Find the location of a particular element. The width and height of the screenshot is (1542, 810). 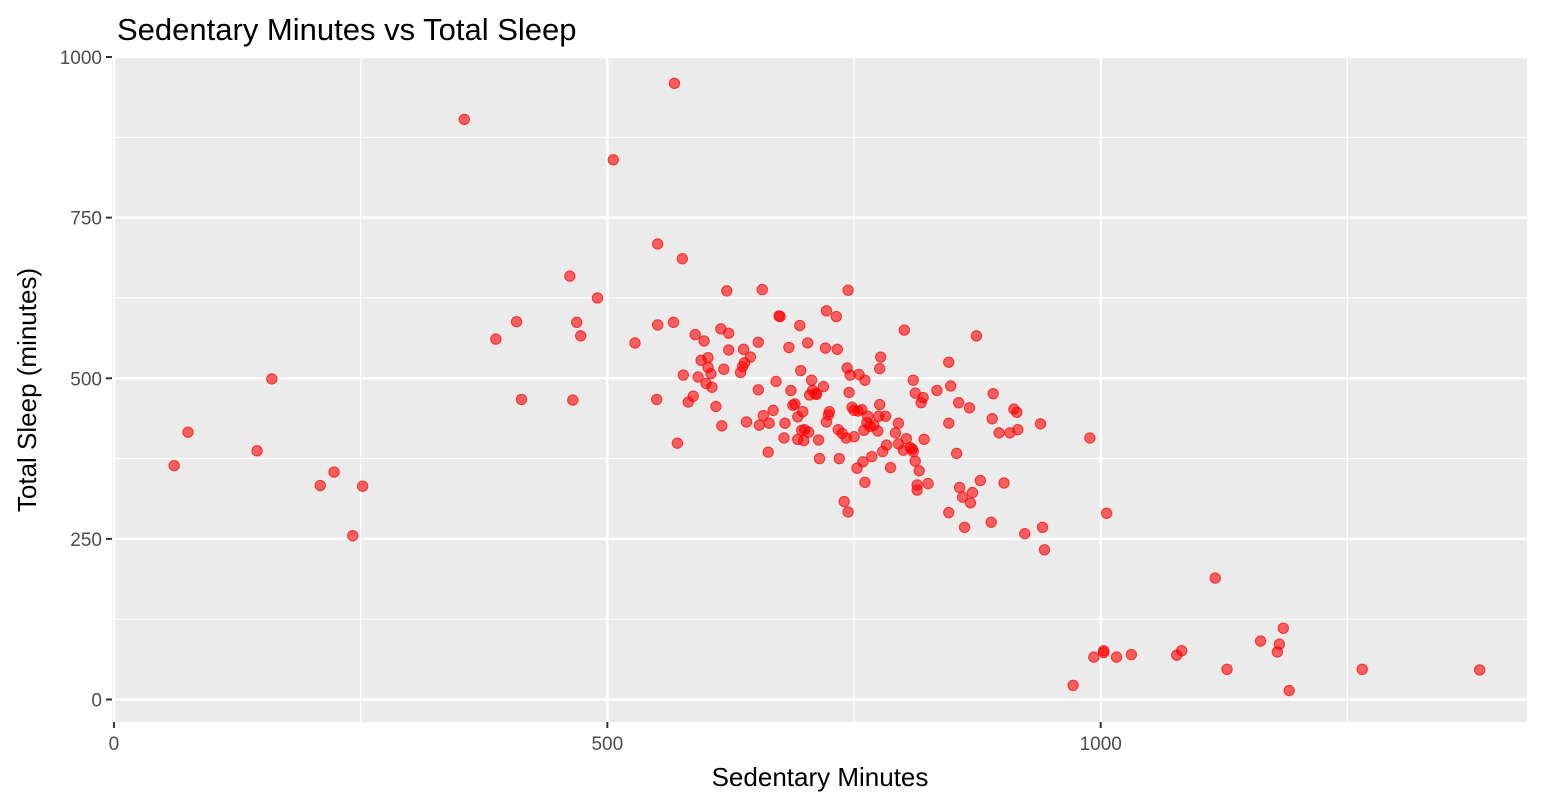

x-tick-label: 1000 is located at coordinates (1101, 744).